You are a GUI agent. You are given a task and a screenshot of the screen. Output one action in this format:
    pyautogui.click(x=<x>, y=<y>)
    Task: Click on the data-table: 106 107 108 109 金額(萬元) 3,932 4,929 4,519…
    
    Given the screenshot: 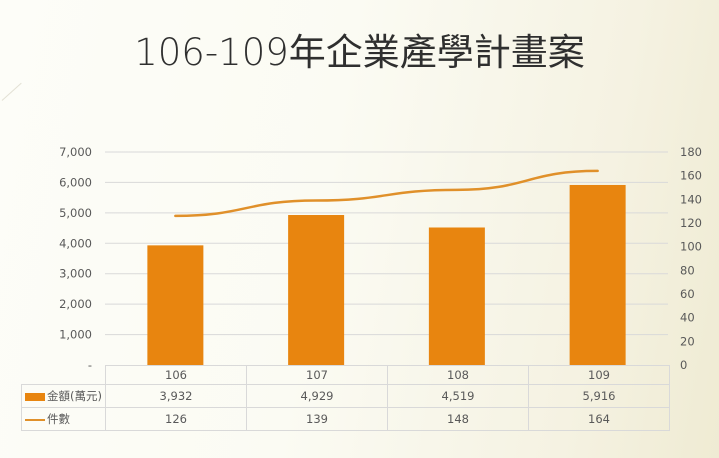 What is the action you would take?
    pyautogui.click(x=345, y=398)
    